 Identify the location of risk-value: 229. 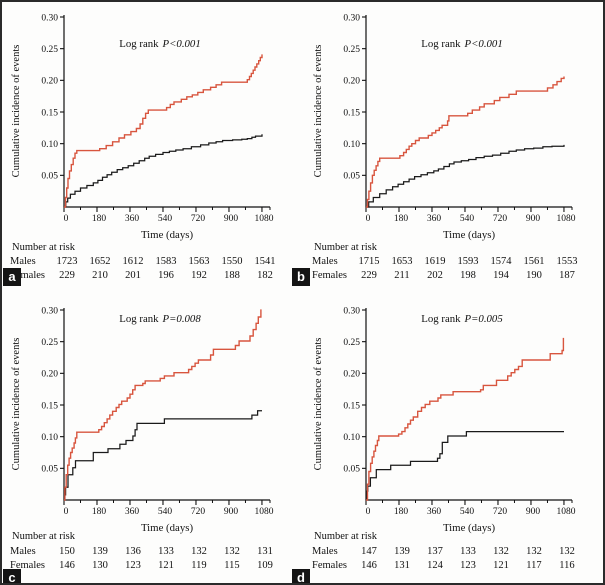
(369, 275).